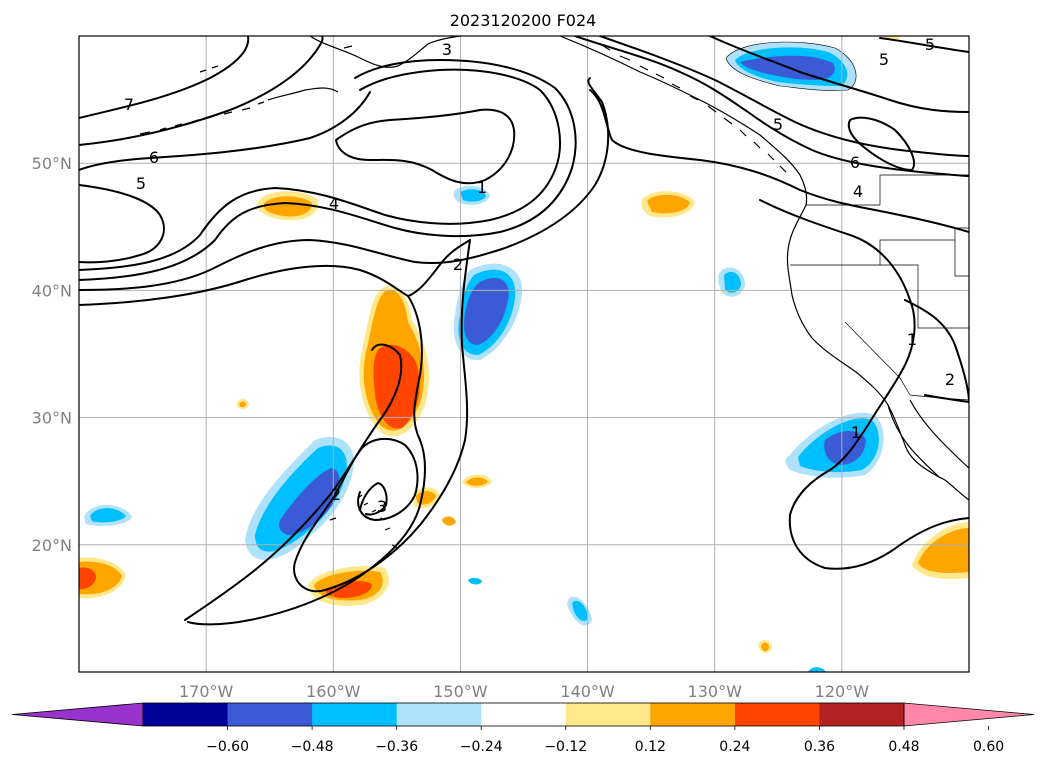  I want to click on latitude-label: 30°N, so click(52, 418).